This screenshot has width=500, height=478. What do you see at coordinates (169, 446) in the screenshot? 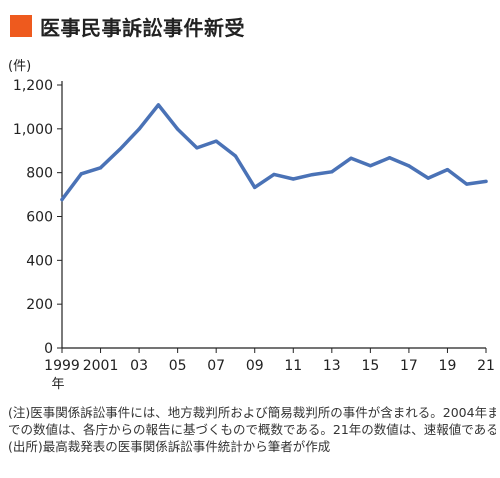
I see `source-note: (出所)最高裁発表の医事関係訴訟事件統計から筆者が作成` at bounding box center [169, 446].